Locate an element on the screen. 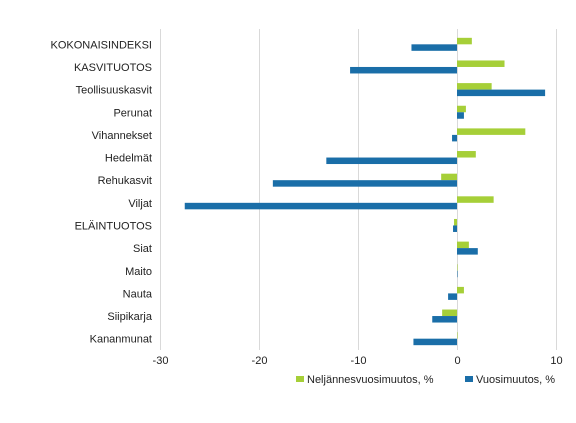 This screenshot has width=576, height=423. category-label: Nauta is located at coordinates (138, 294).